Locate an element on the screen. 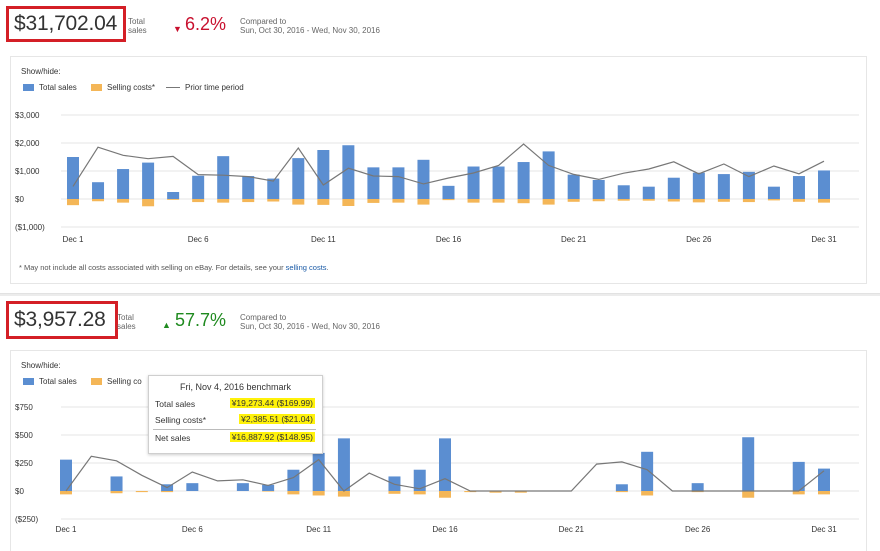 Image resolution: width=880 pixels, height=551 pixels. tooltip-row-net-sales: Net sales ¥16,887.92 ($148.95) is located at coordinates (235, 438).